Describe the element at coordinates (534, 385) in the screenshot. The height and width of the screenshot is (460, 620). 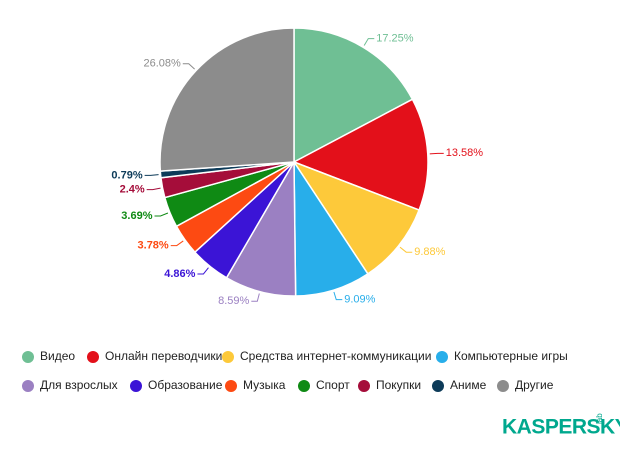
I see `legend-label: Другие` at that location.